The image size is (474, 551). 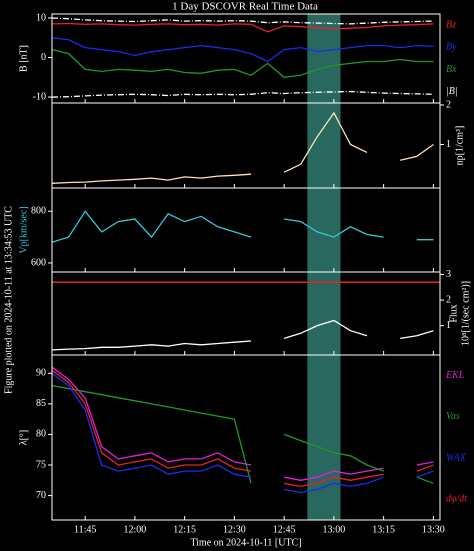 What do you see at coordinates (41, 373) in the screenshot?
I see `y-tick-label: 90` at bounding box center [41, 373].